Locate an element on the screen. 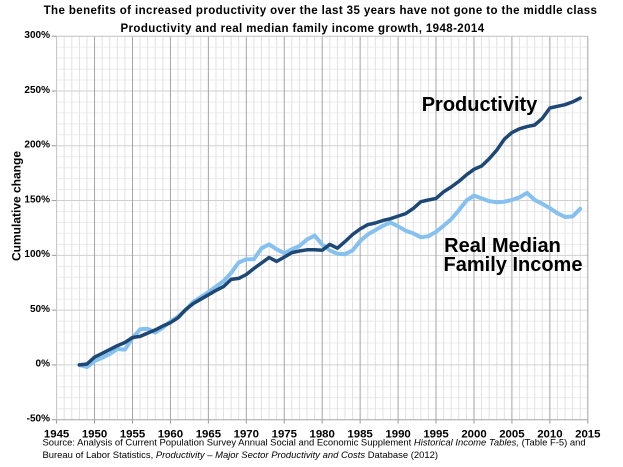  svg-text: 50% is located at coordinates (40, 309).